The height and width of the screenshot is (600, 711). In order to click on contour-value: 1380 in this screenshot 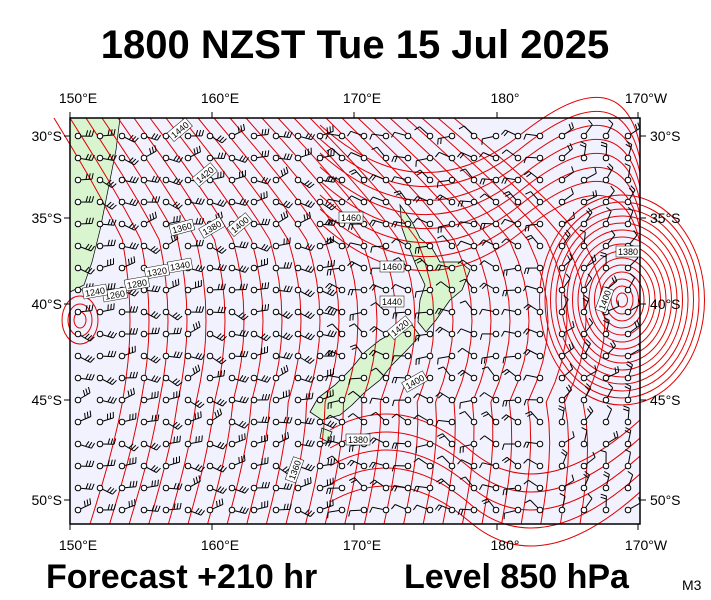, I will do `click(358, 440)`.